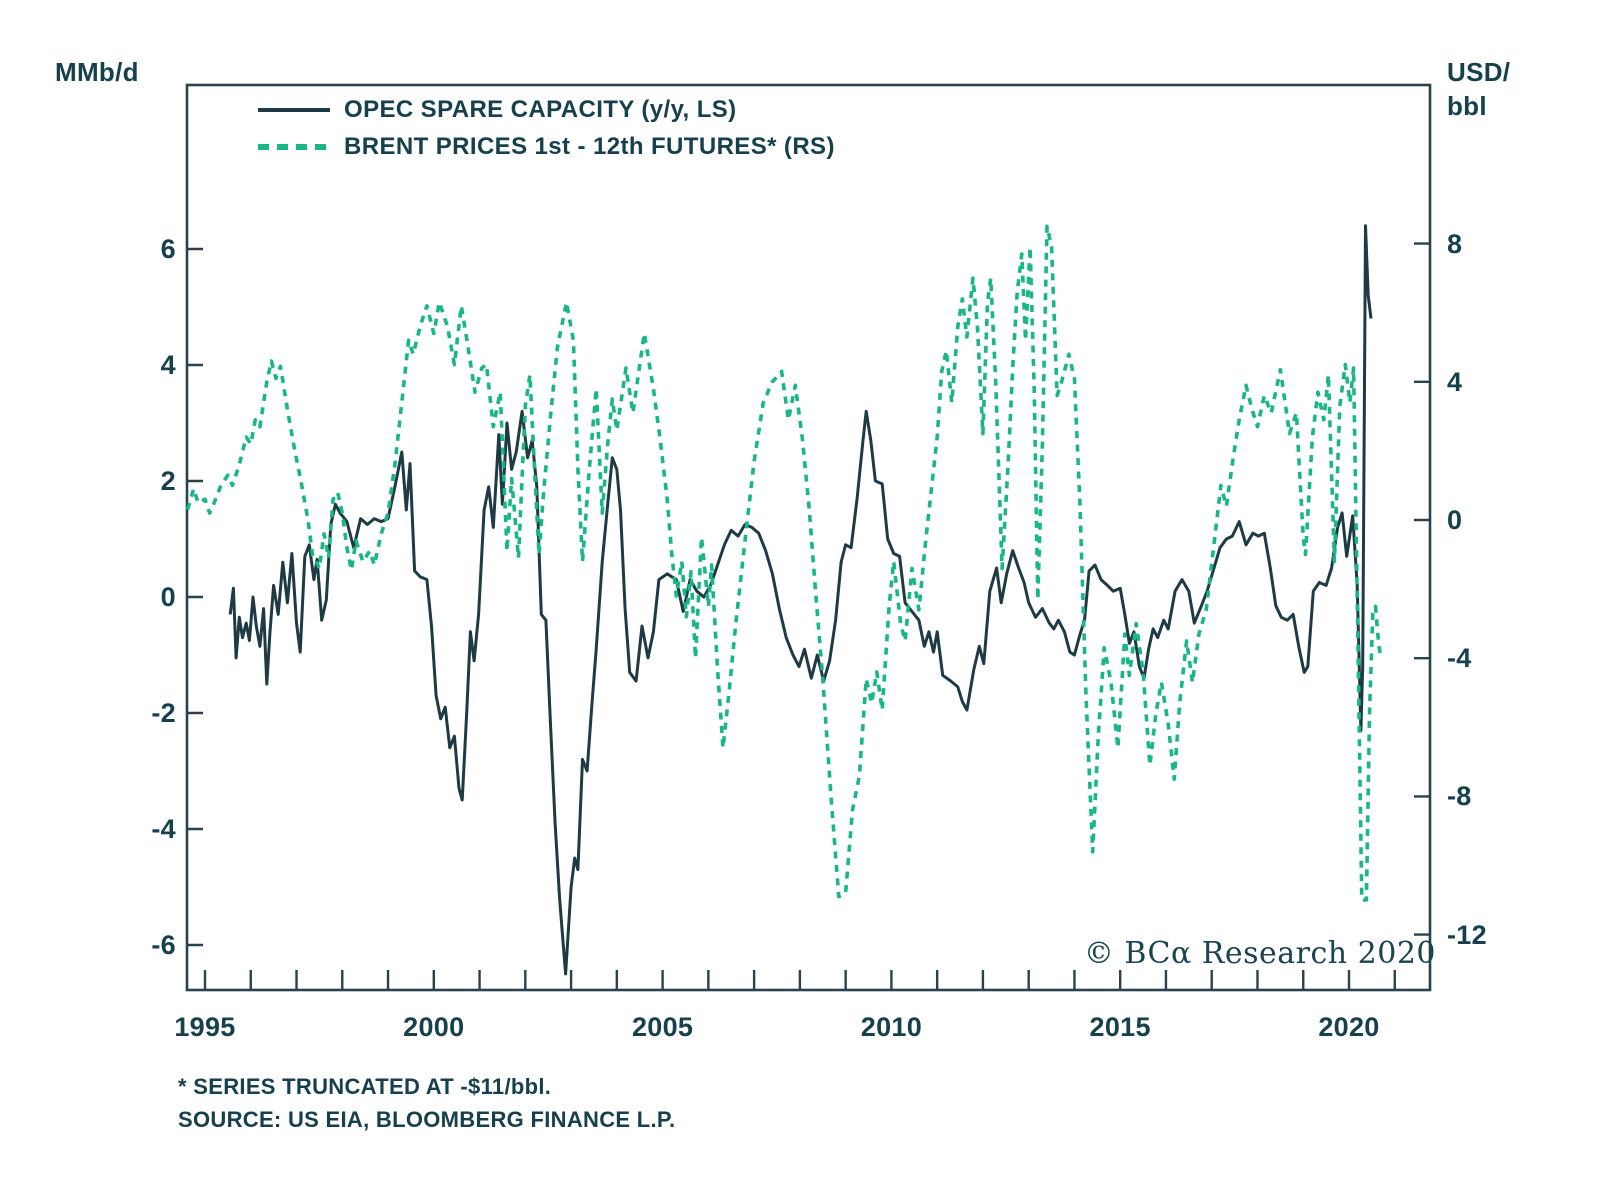 This screenshot has height=1179, width=1600. Describe the element at coordinates (1455, 381) in the screenshot. I see `right-axis-tick-label: 4` at that location.